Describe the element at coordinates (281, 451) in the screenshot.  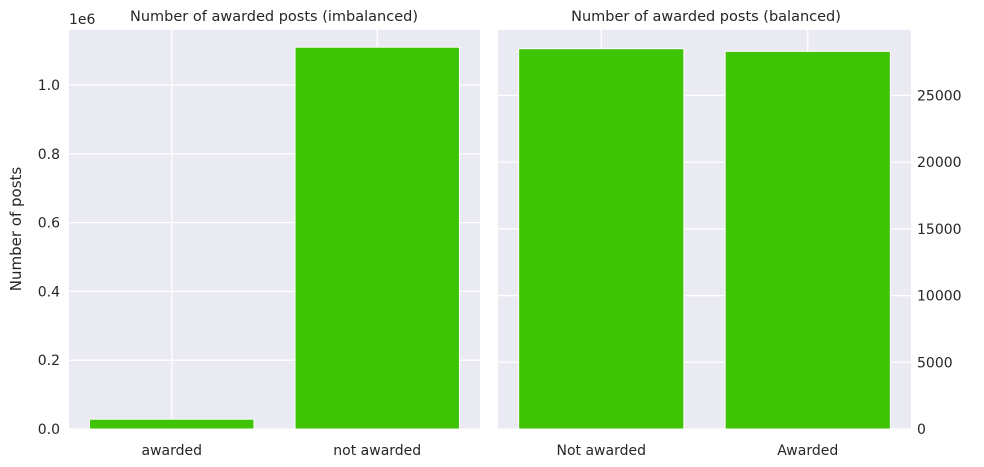
I see `x-ticks-imbalanced: awarded not awarded` at that location.